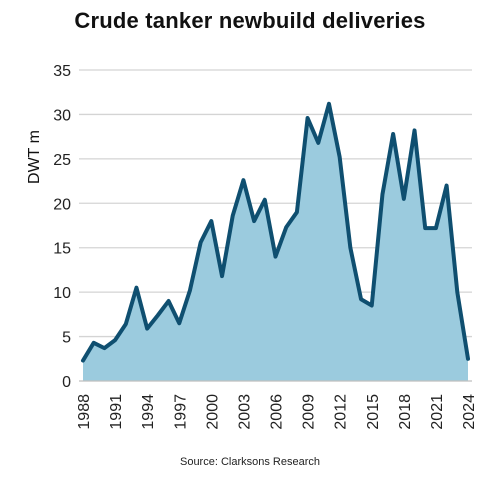 The width and height of the screenshot is (500, 489). Describe the element at coordinates (469, 412) in the screenshot. I see `x-tick-label: 2024` at that location.